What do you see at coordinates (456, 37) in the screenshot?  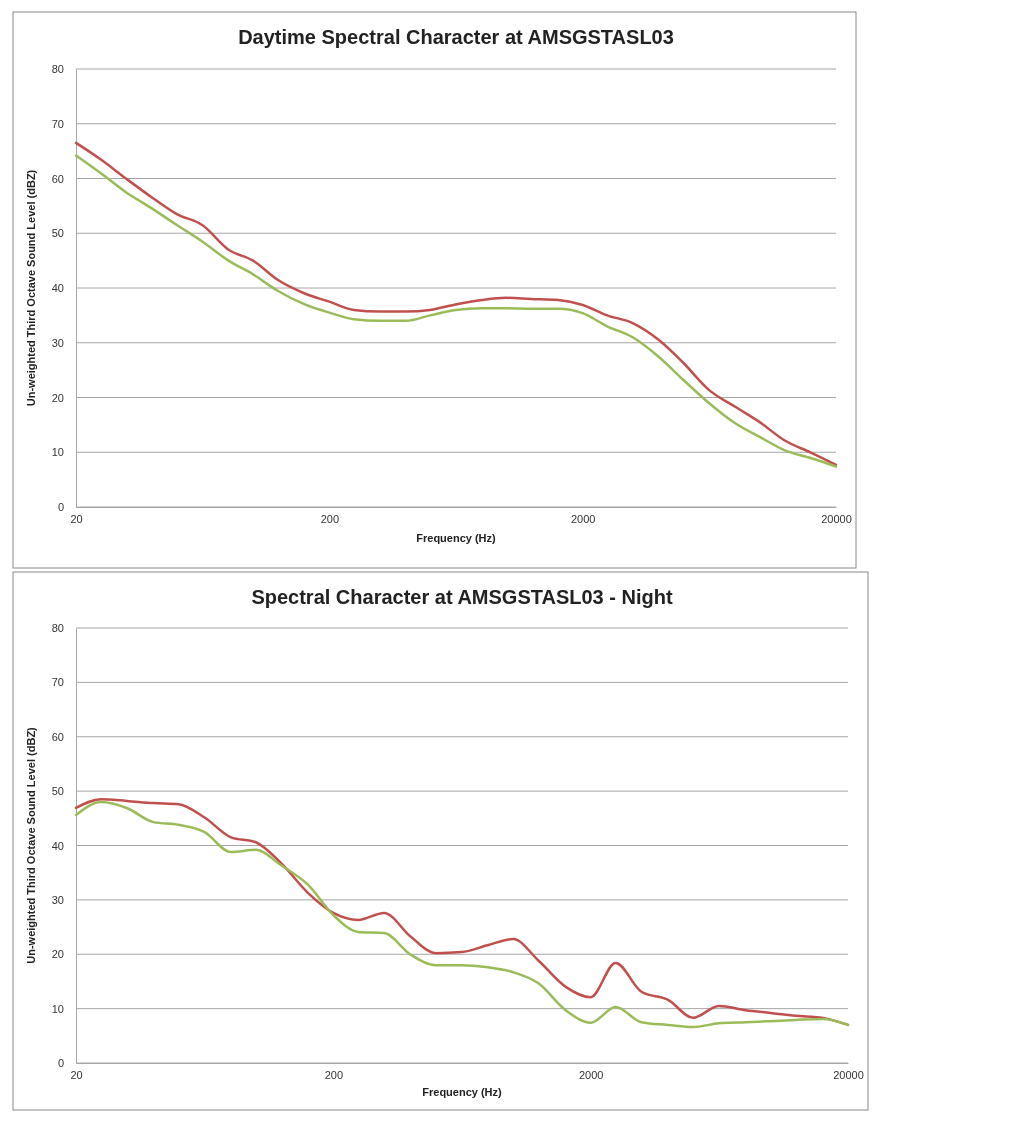 I see `chart-title: Daytime Spectral Character at AMSGSTASL03` at bounding box center [456, 37].